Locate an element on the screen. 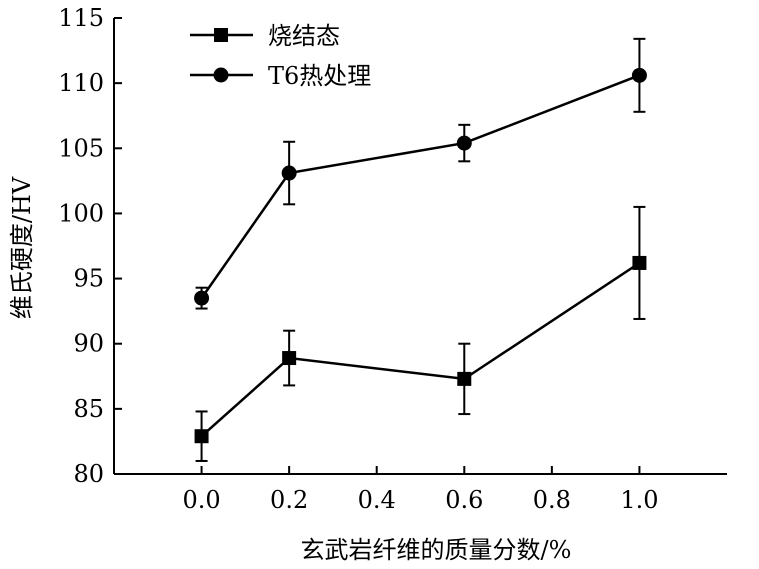 Image resolution: width=759 pixels, height=569 pixels. y-tick-label: 110 is located at coordinates (81, 83).